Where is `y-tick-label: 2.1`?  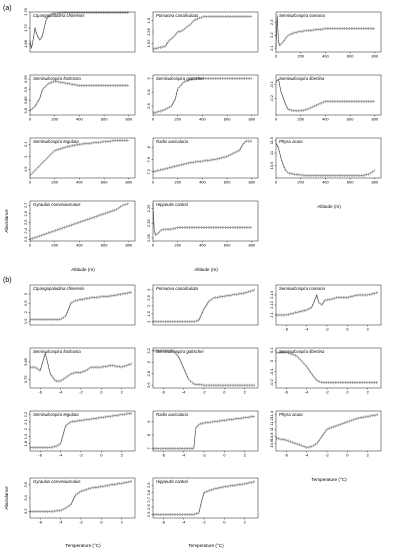
y-tick-label: 2.1 is located at coordinates (25, 144).